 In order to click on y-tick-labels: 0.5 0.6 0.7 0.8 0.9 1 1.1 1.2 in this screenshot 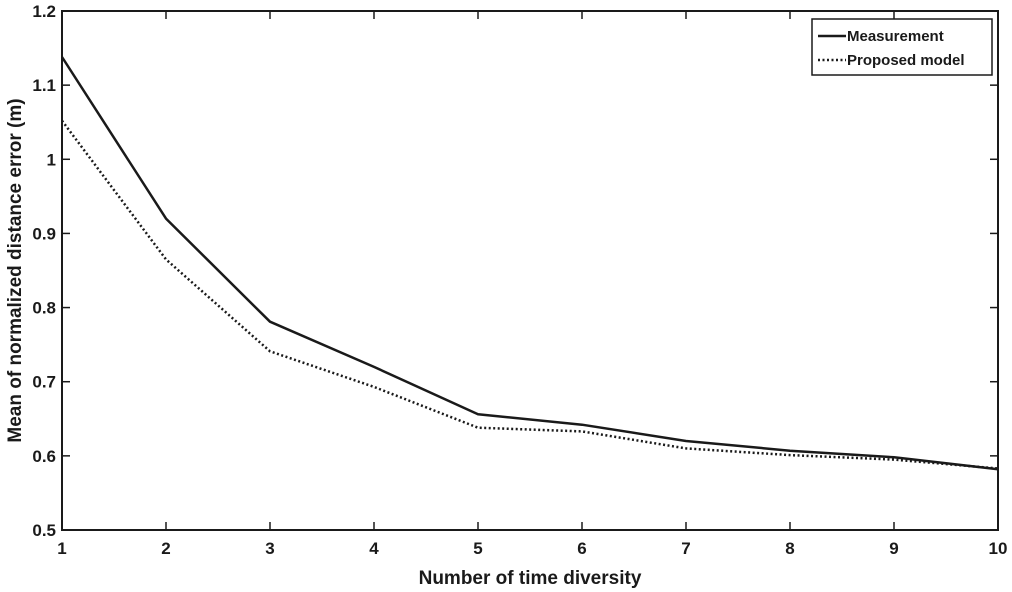, I will do `click(44, 271)`.